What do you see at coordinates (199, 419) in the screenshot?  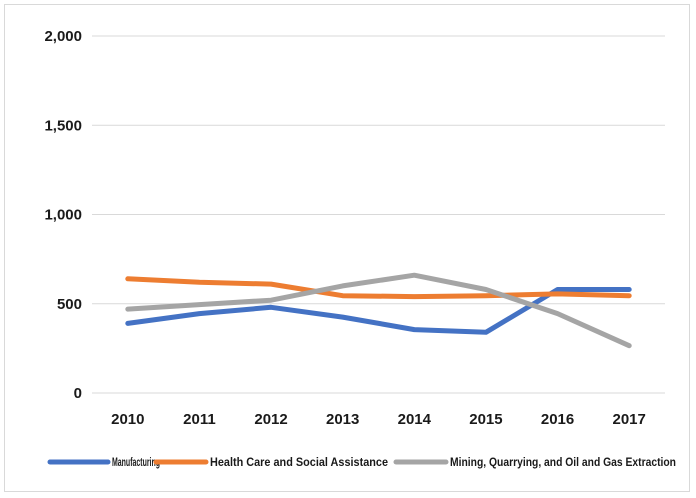 I see `x-tick-label: 2011` at bounding box center [199, 419].